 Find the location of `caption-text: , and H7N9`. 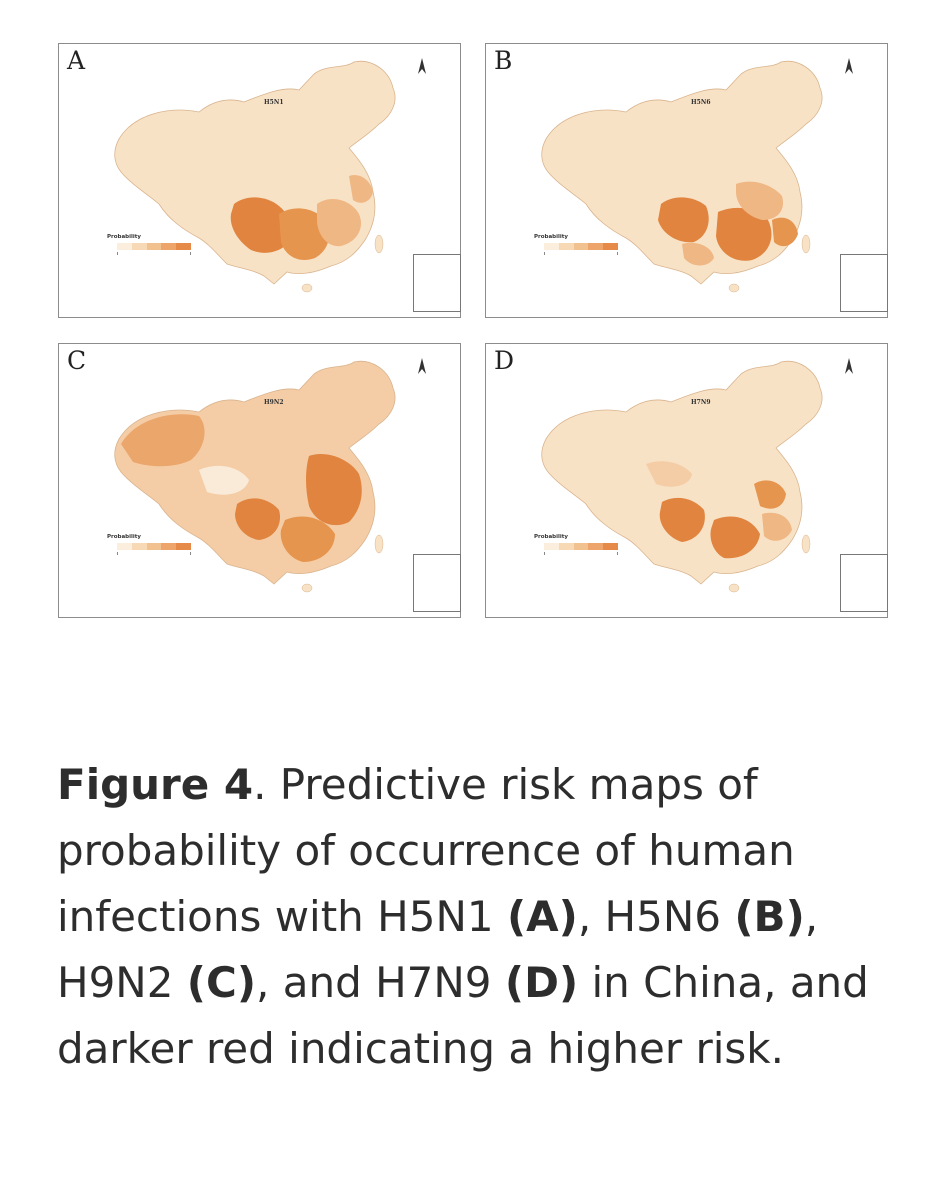

caption-text: , and H7N9 is located at coordinates (380, 982).